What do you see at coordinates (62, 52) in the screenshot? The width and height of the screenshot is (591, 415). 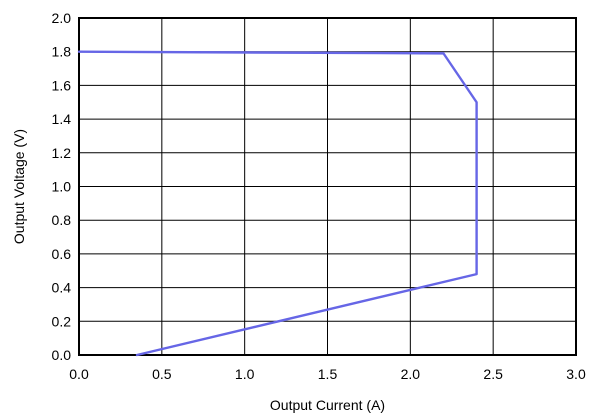 I see `y-tick-label: 1.8` at bounding box center [62, 52].